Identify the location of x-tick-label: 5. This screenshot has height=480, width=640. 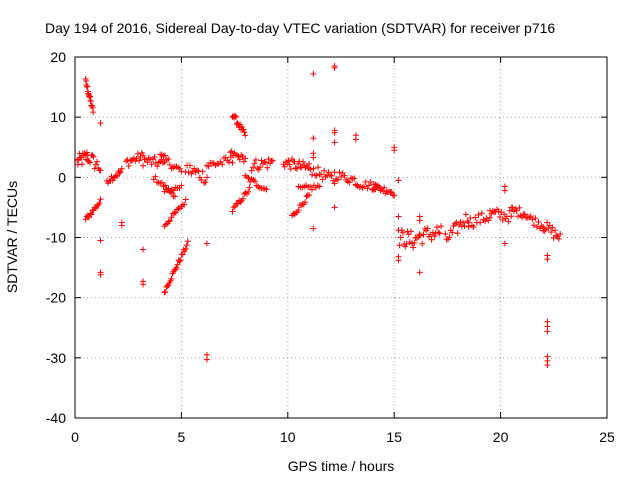
(182, 437).